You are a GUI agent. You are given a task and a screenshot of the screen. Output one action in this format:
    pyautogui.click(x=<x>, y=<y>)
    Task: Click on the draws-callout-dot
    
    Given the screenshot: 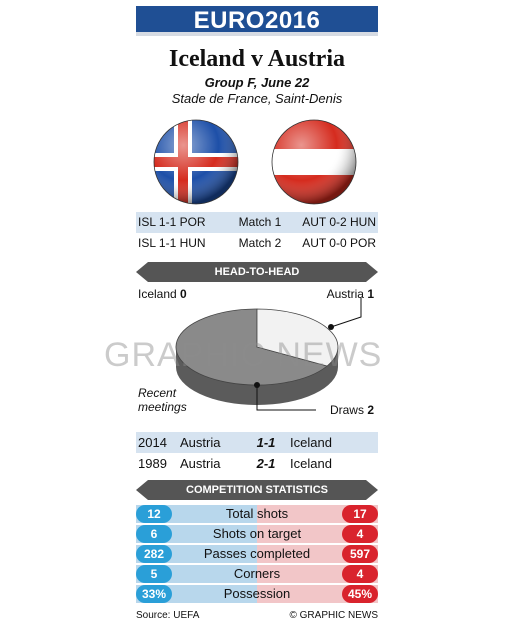 What is the action you would take?
    pyautogui.click(x=257, y=385)
    